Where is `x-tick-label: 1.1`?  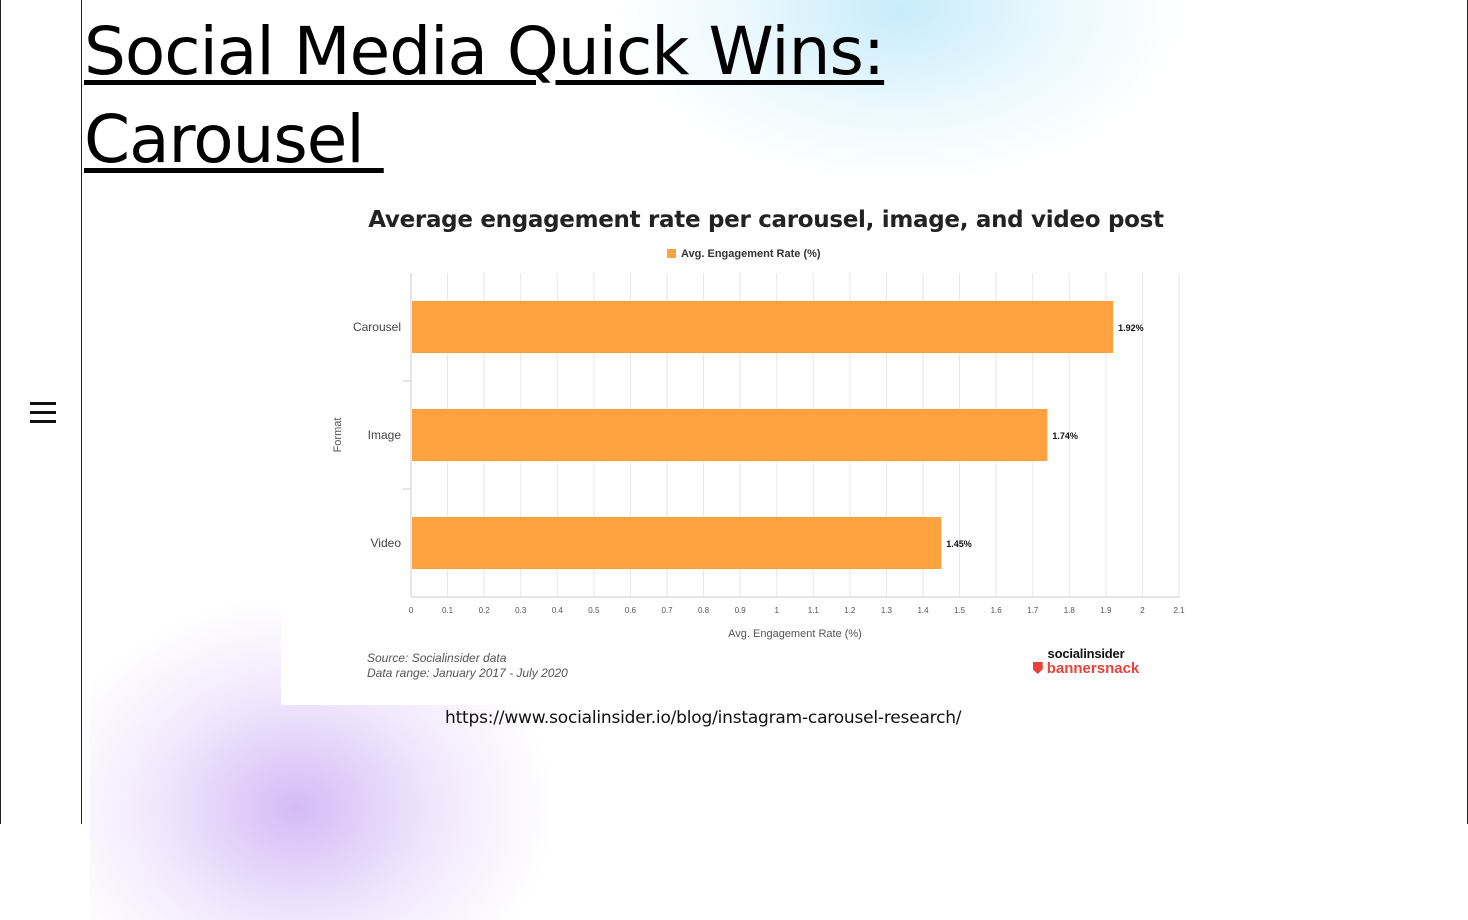
x-tick-label: 1.1 is located at coordinates (814, 610).